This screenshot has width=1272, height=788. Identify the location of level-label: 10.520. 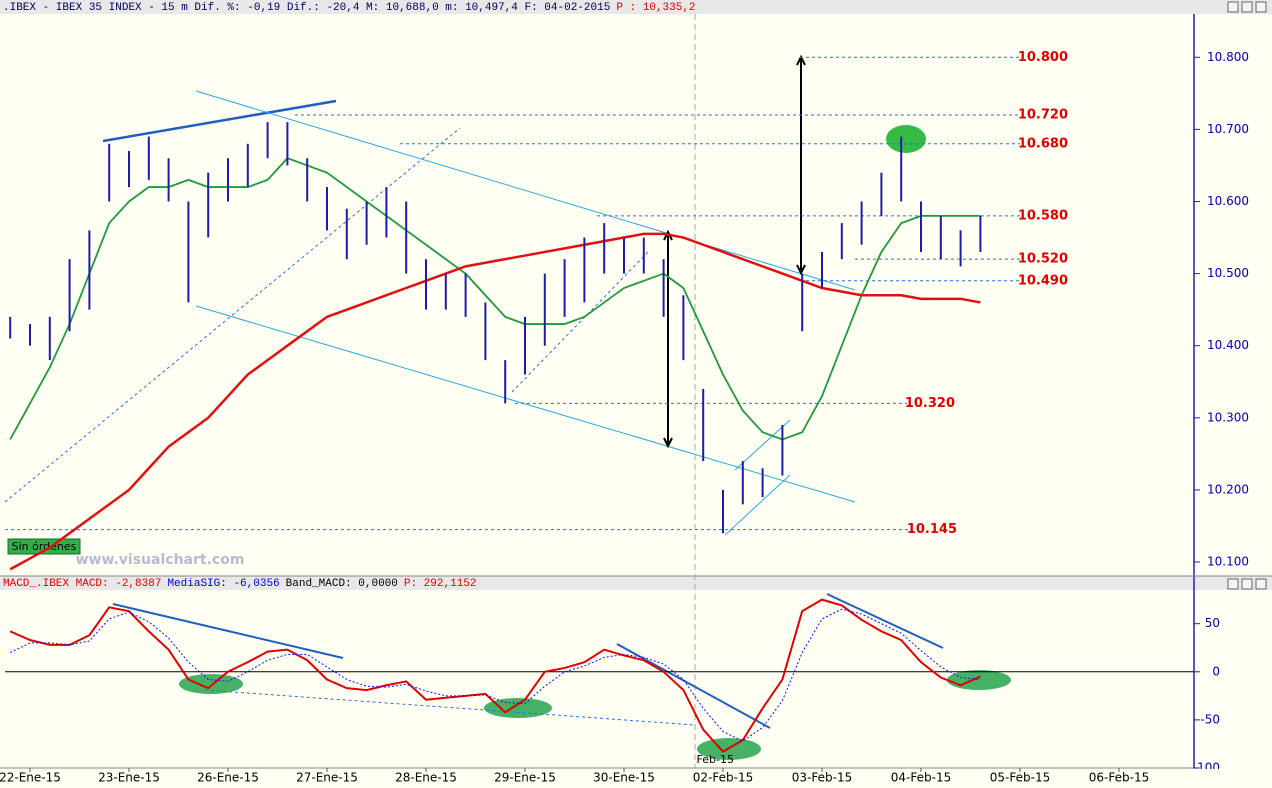
(1043, 259).